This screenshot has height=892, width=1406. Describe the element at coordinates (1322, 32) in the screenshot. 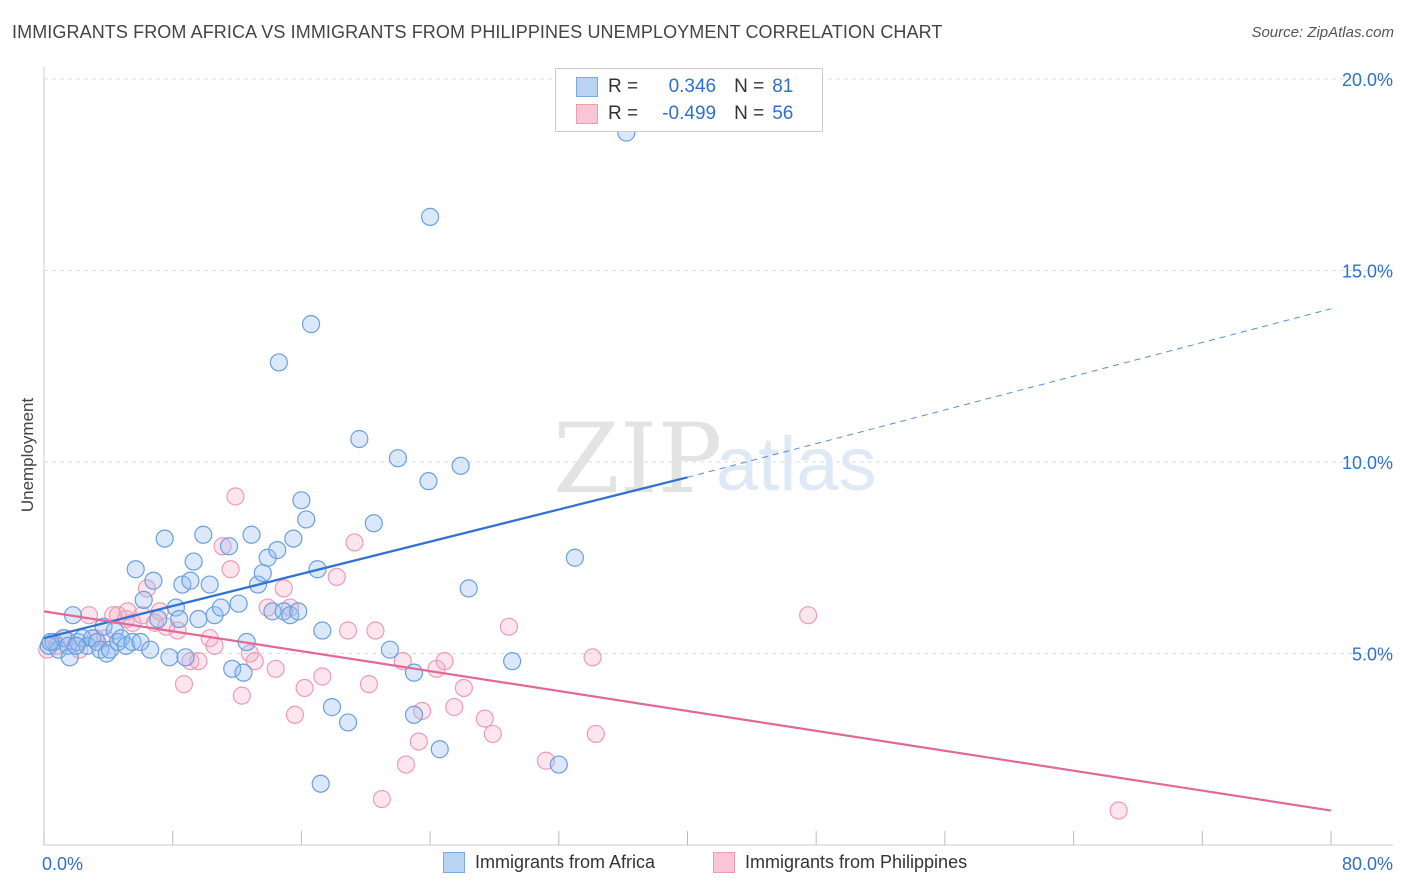

I see `source-label: Source: ZipAtlas.com` at that location.